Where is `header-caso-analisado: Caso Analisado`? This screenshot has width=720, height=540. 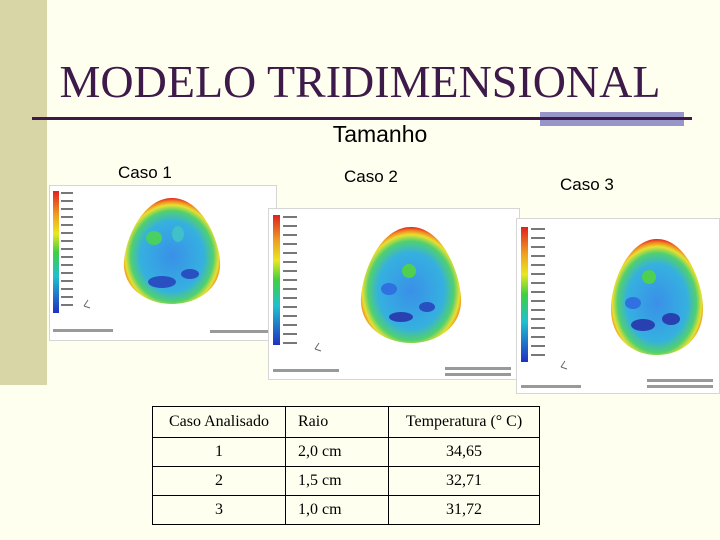 header-caso-analisado: Caso Analisado is located at coordinates (219, 422).